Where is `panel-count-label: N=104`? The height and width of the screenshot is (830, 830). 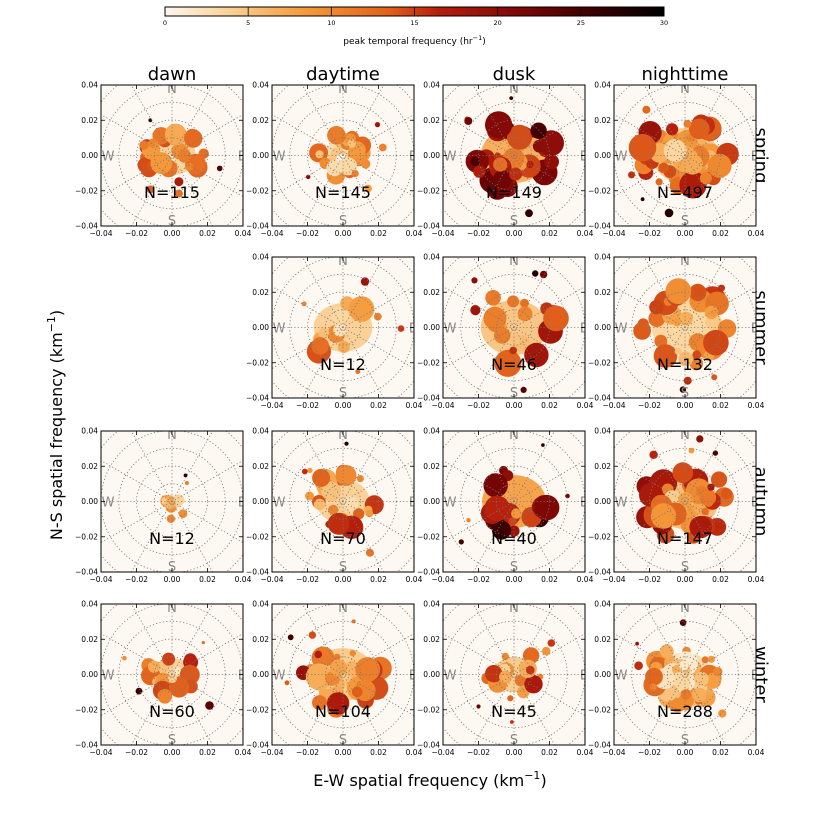 panel-count-label: N=104 is located at coordinates (343, 711).